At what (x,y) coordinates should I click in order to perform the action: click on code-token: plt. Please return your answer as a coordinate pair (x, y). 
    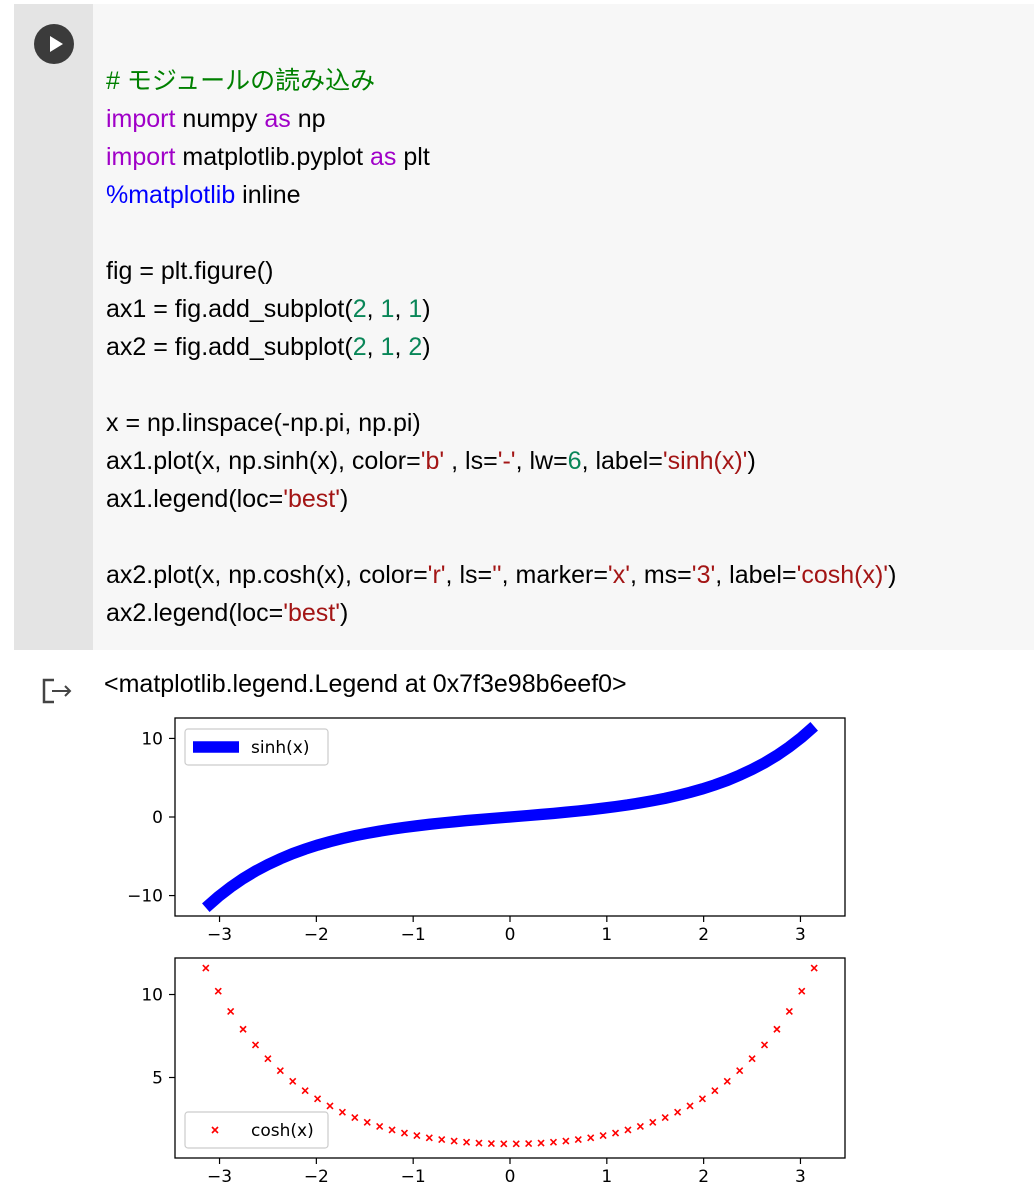
    Looking at the image, I should click on (413, 157).